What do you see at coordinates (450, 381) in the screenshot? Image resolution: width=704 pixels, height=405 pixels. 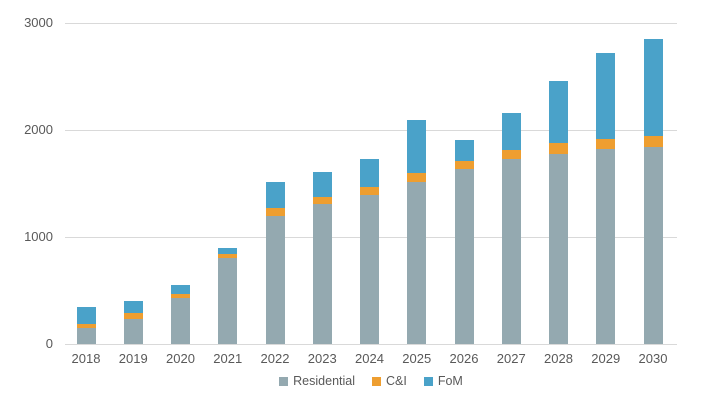 I see `legend-label: FoM` at bounding box center [450, 381].